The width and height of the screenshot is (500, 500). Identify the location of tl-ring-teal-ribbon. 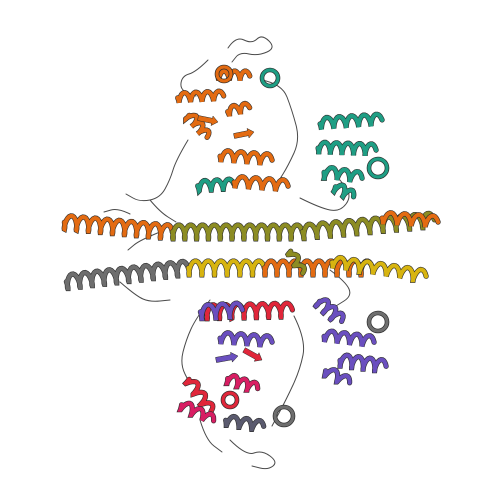
(270, 78).